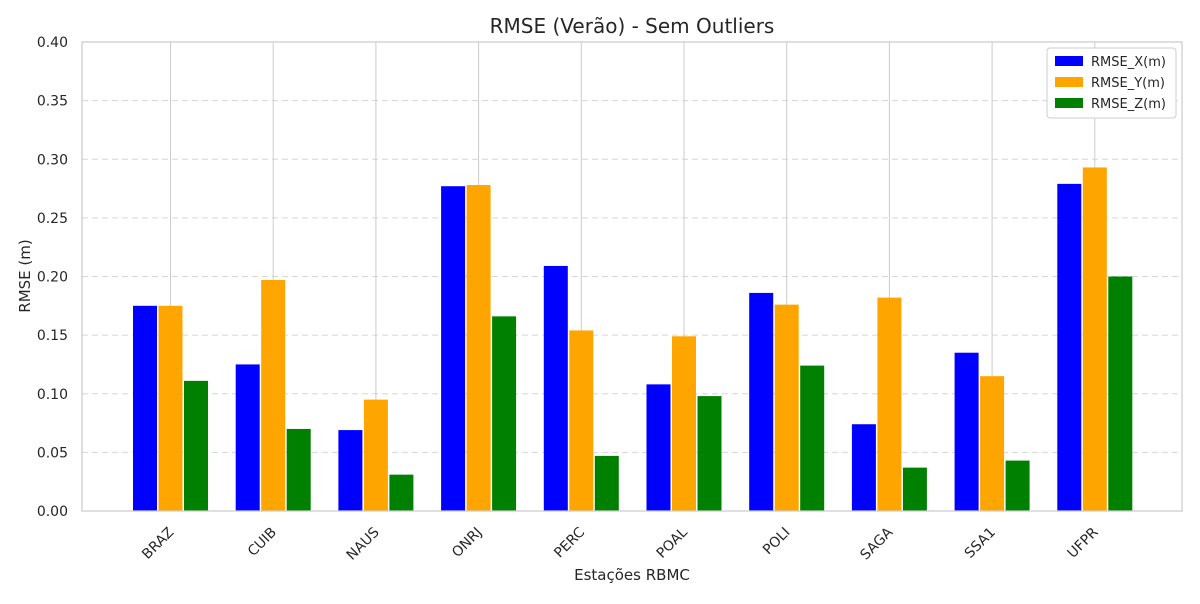 The width and height of the screenshot is (1200, 604). What do you see at coordinates (569, 542) in the screenshot?
I see `x-tick-label: PERC` at bounding box center [569, 542].